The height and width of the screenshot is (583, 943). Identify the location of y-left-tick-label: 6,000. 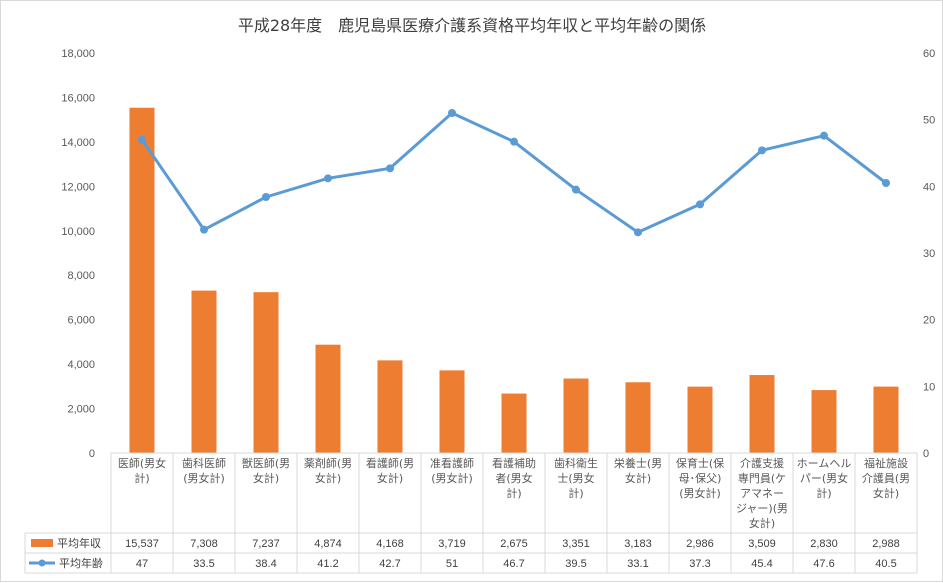
(81, 321).